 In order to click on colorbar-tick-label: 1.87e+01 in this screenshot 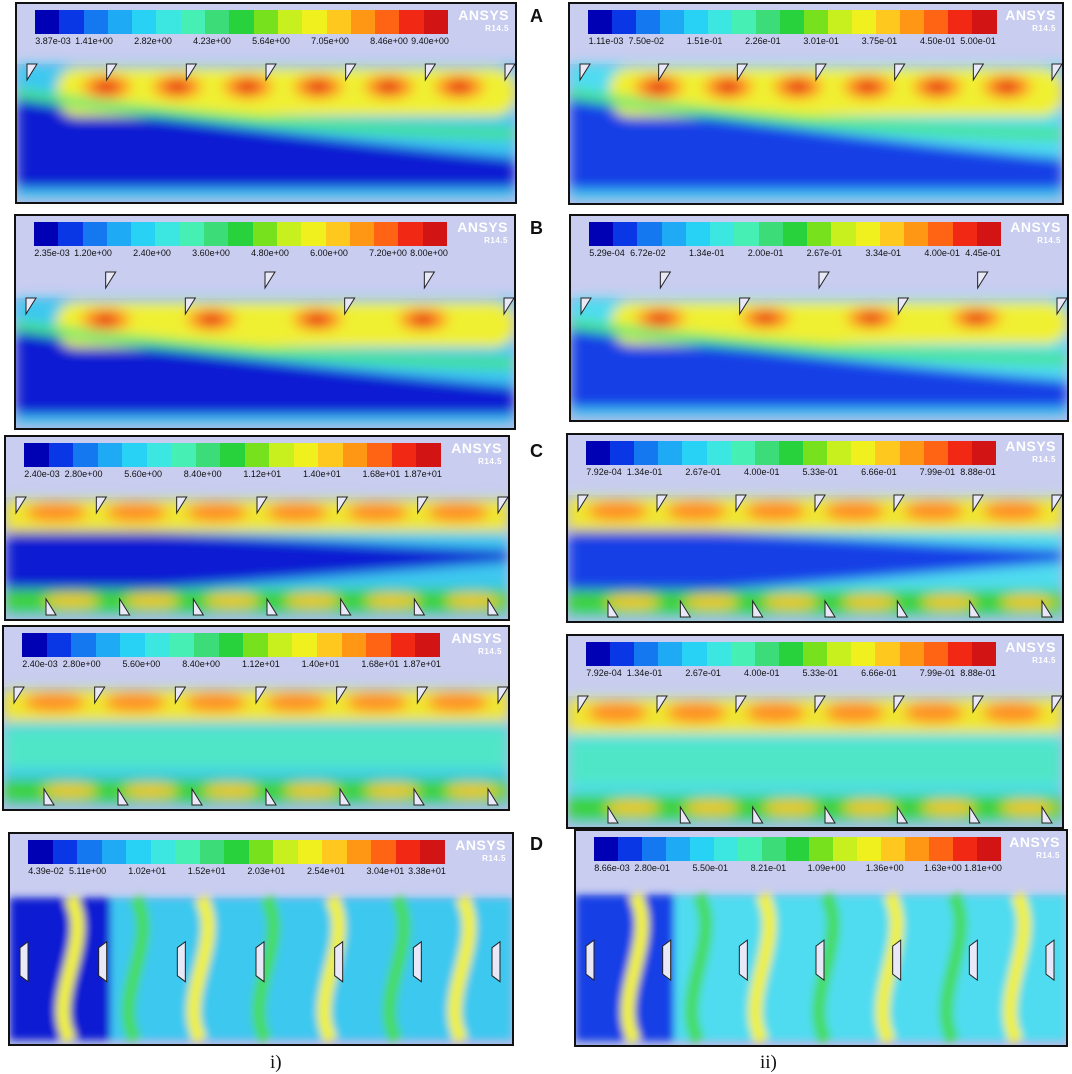, I will do `click(423, 474)`.